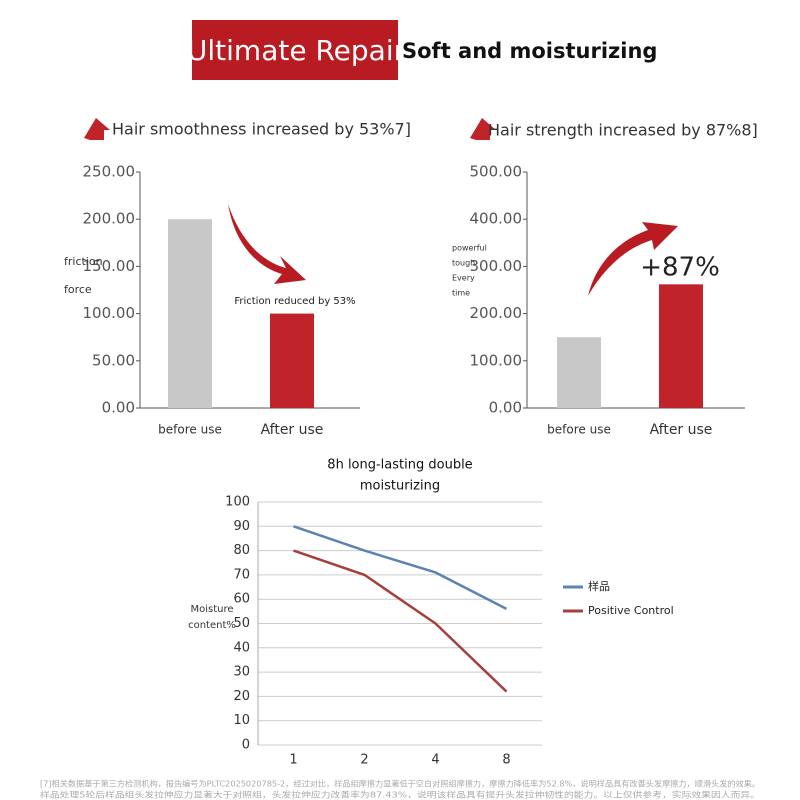 This screenshot has width=800, height=800. Describe the element at coordinates (241, 623) in the screenshot. I see `y-tick-label: 50` at that location.